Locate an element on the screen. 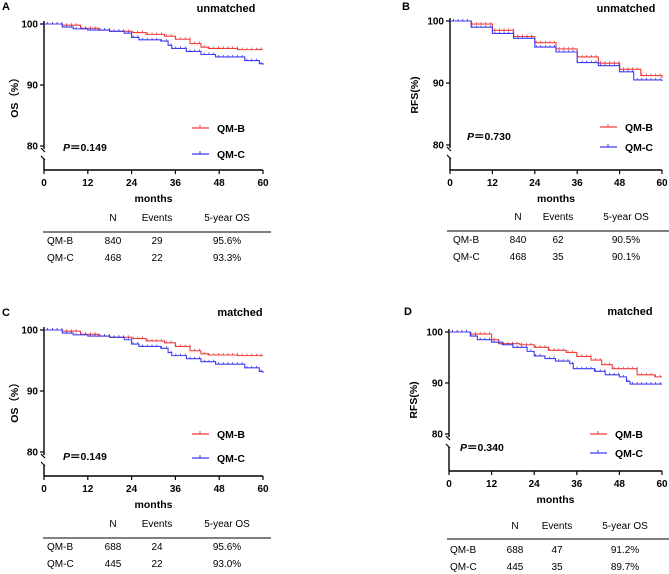 This screenshot has width=669, height=574. table-cell: 90.1% is located at coordinates (626, 257).